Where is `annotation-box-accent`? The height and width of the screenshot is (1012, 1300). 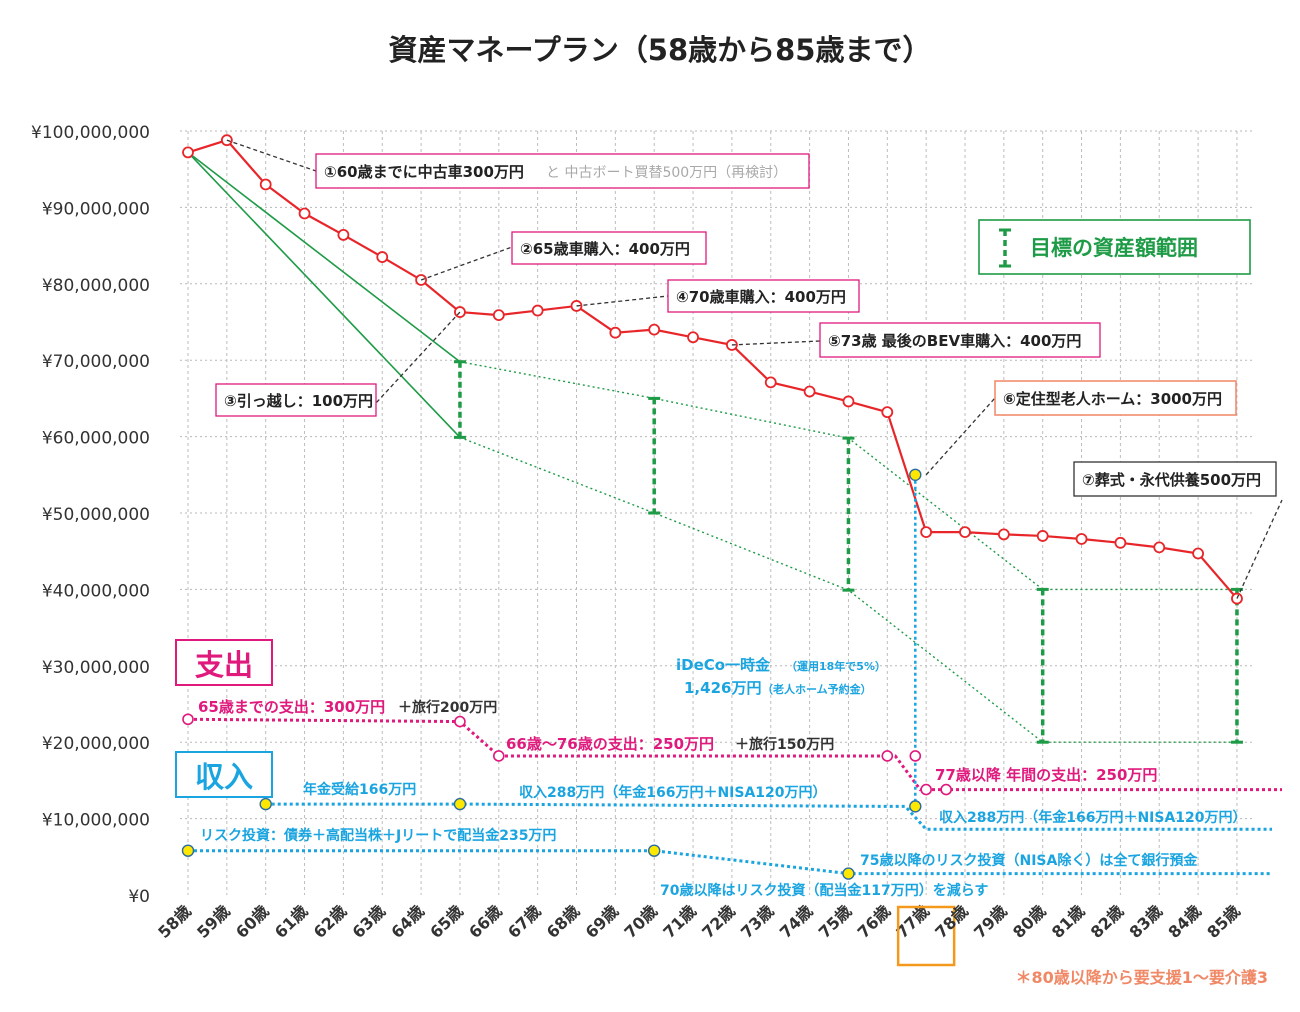 annotation-box-accent is located at coordinates (1115, 398).